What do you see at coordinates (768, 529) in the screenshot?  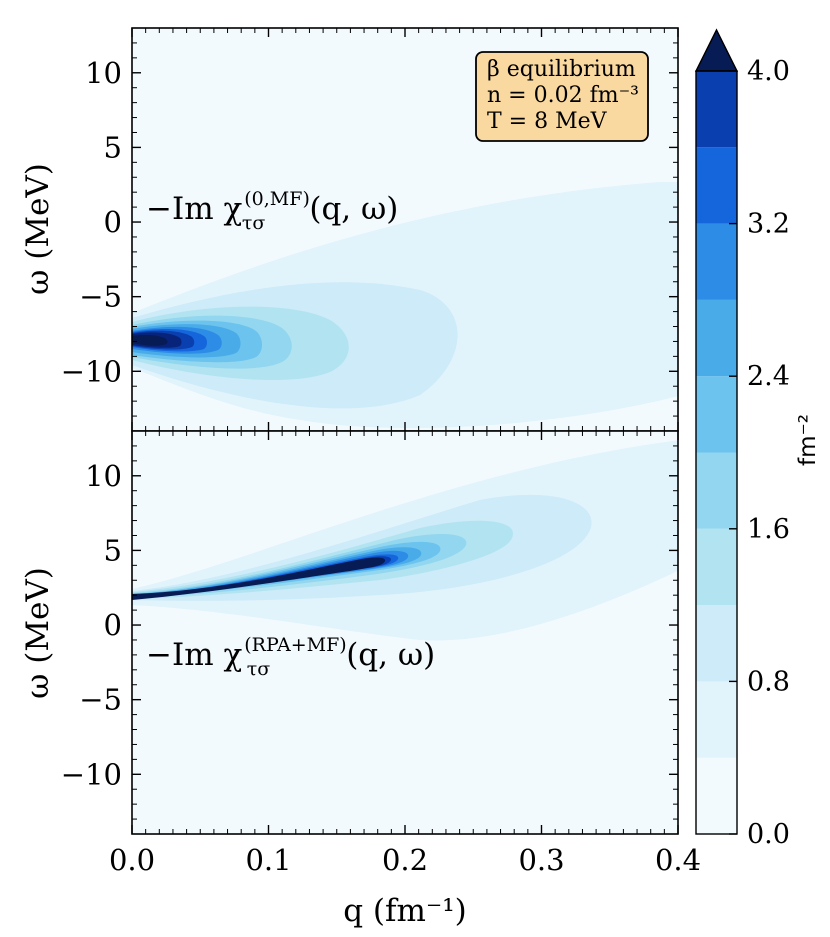 I see `colorbar-tick-label: 1.6` at bounding box center [768, 529].